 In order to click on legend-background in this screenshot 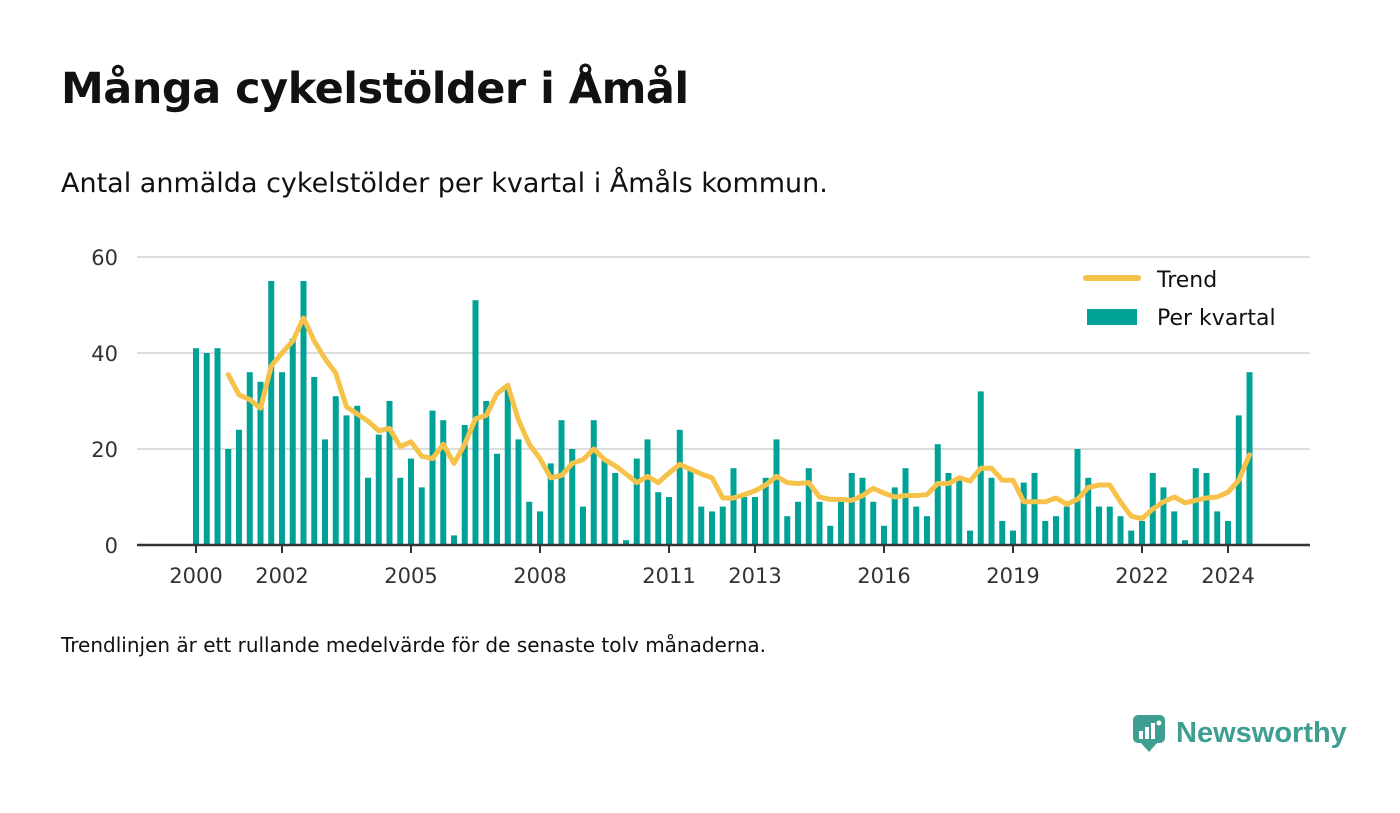, I will do `click(1185, 299)`.